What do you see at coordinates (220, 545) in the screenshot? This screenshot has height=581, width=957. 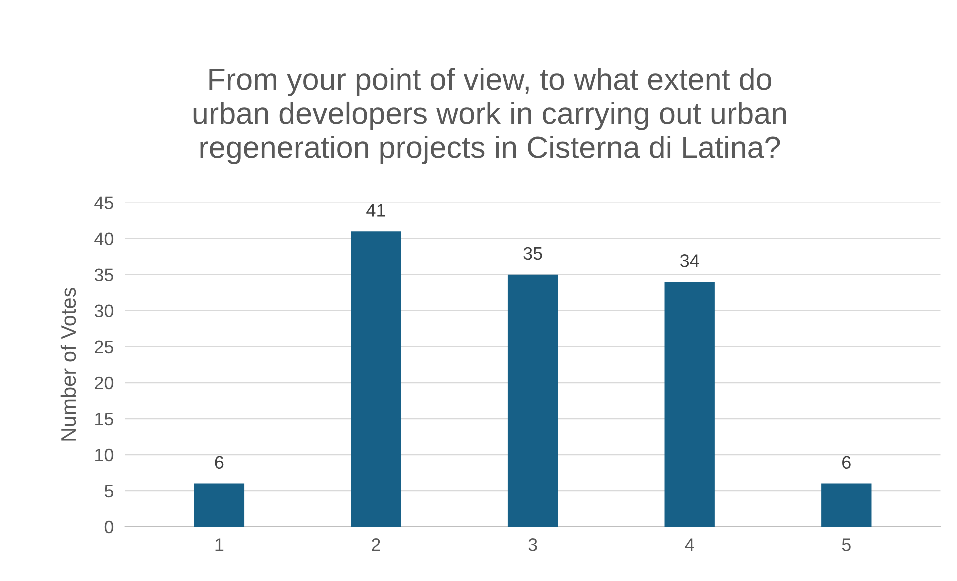 I see `x-tick-label: 1` at bounding box center [220, 545].